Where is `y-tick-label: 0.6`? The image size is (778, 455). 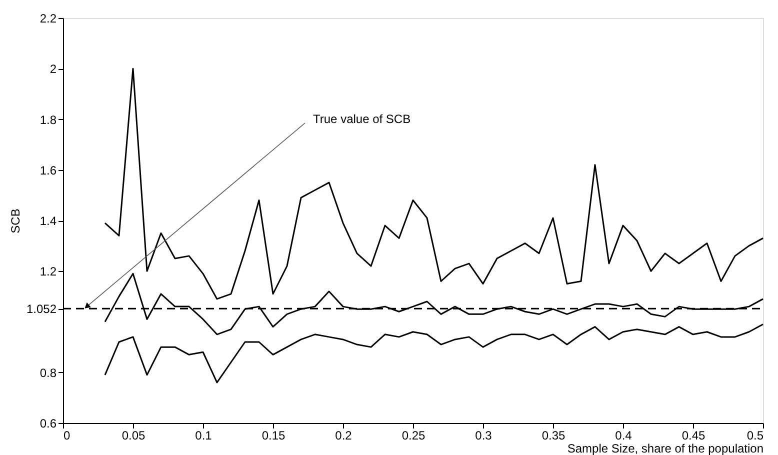
y-tick-label: 0.6 is located at coordinates (48, 423).